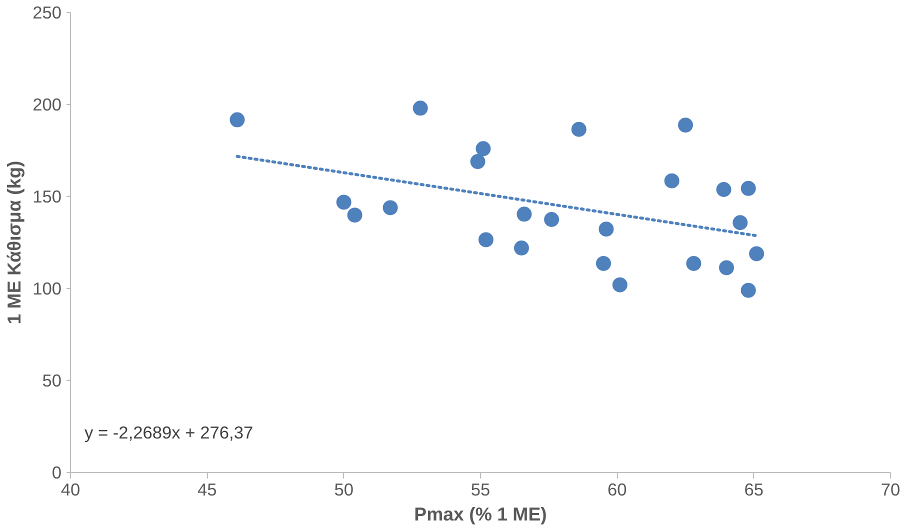 Image resolution: width=905 pixels, height=532 pixels. Describe the element at coordinates (480, 490) in the screenshot. I see `x-tick-label: 55` at that location.